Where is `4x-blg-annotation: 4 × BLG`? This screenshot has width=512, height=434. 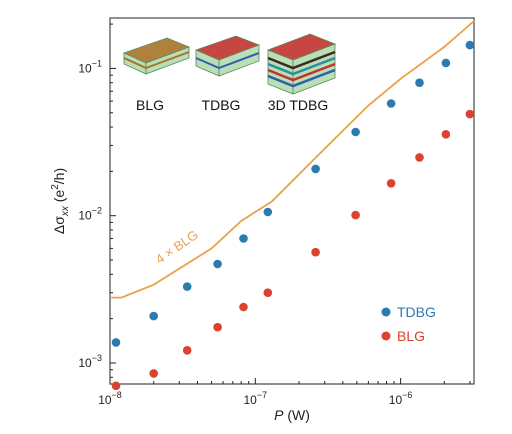 4x-blg-annotation: 4 × BLG is located at coordinates (177, 247).